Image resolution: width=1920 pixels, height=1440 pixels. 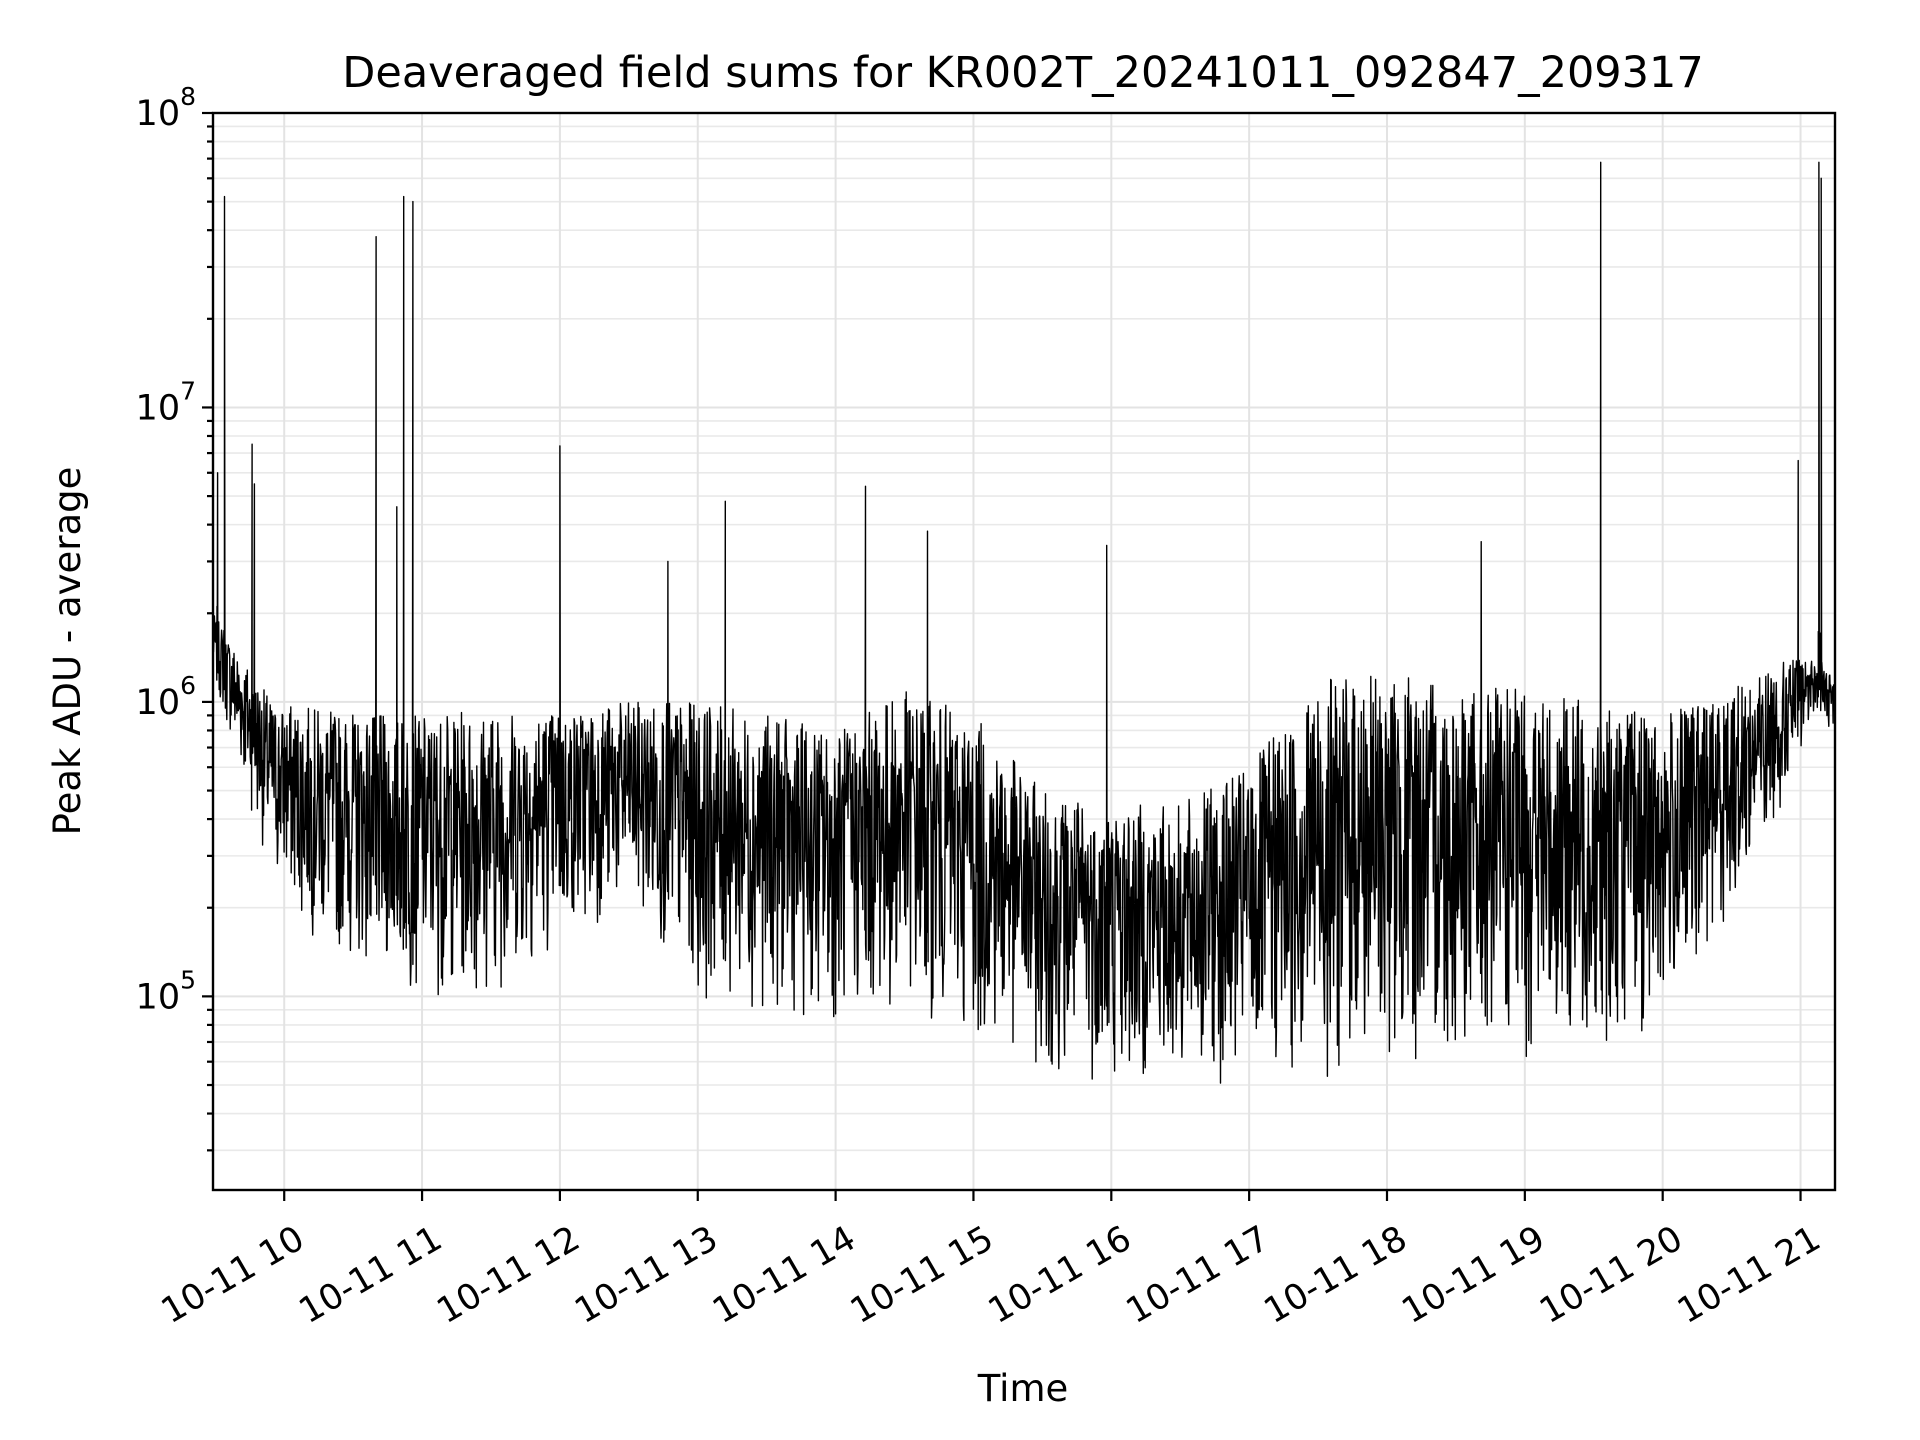 I want to click on y-axis-label: Peak ADU - average, so click(x=67, y=651).